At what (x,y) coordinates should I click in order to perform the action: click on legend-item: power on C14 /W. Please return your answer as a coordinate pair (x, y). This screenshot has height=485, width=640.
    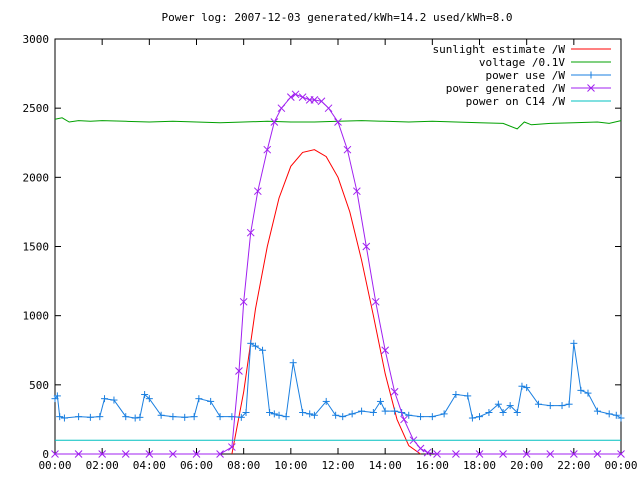
    Looking at the image, I should click on (538, 101).